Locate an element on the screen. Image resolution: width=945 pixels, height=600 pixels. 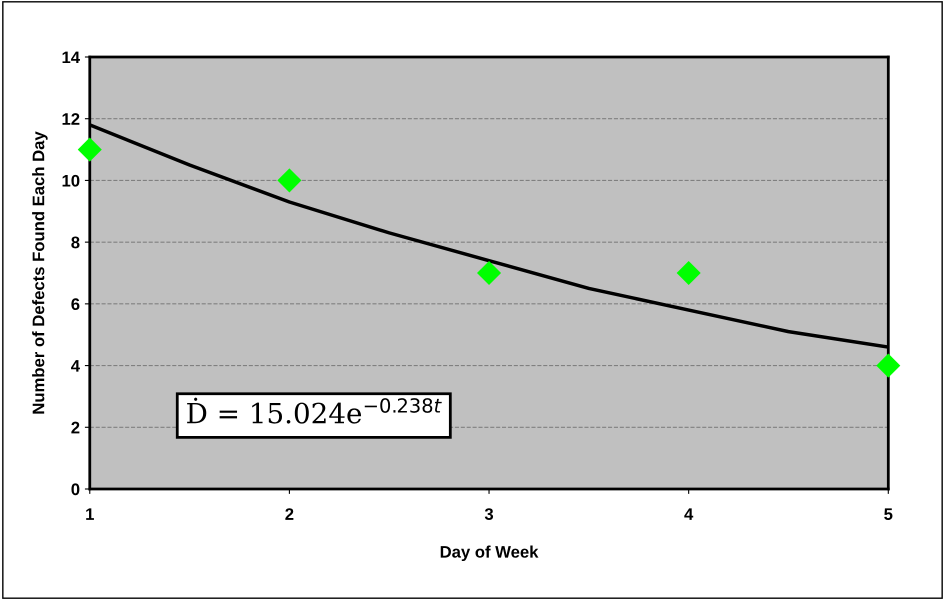
y-tick-label: 12 is located at coordinates (71, 119).